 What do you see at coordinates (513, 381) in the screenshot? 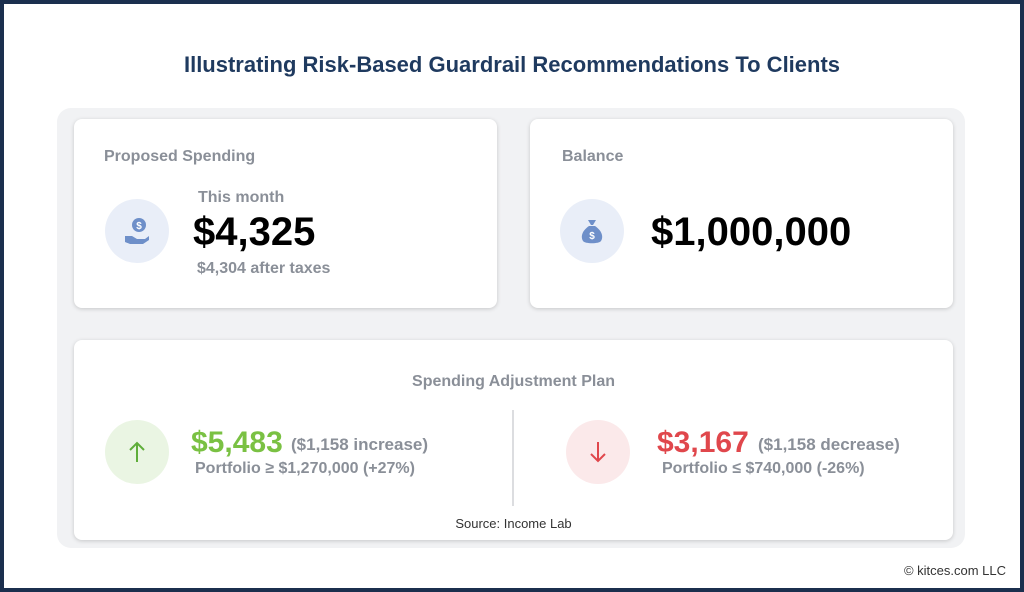
I see `plan-title: Spending Adjustment Plan` at bounding box center [513, 381].